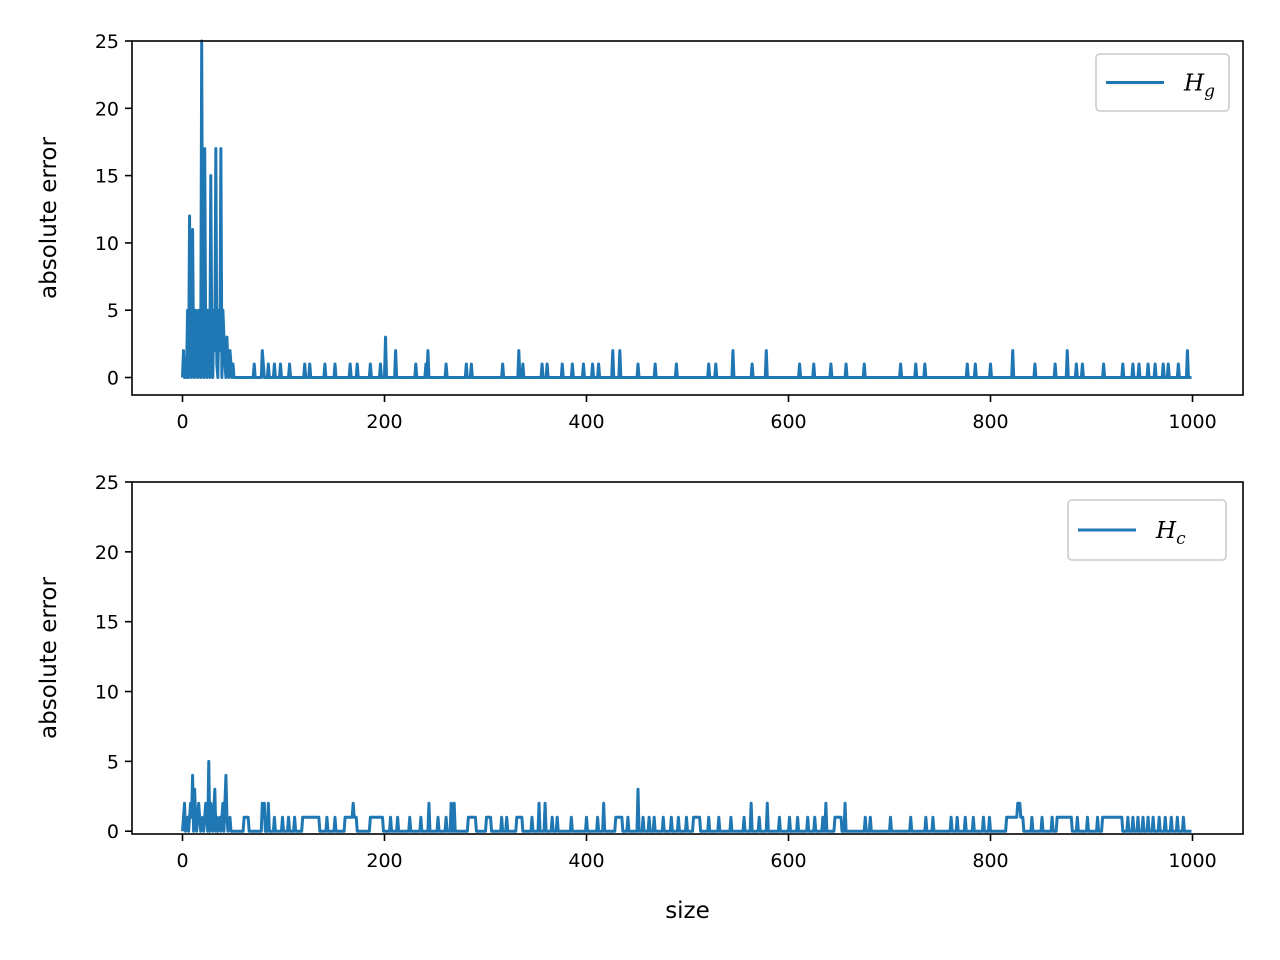 The image size is (1280, 960). Describe the element at coordinates (686, 796) in the screenshot. I see `series-line-Hc` at that location.